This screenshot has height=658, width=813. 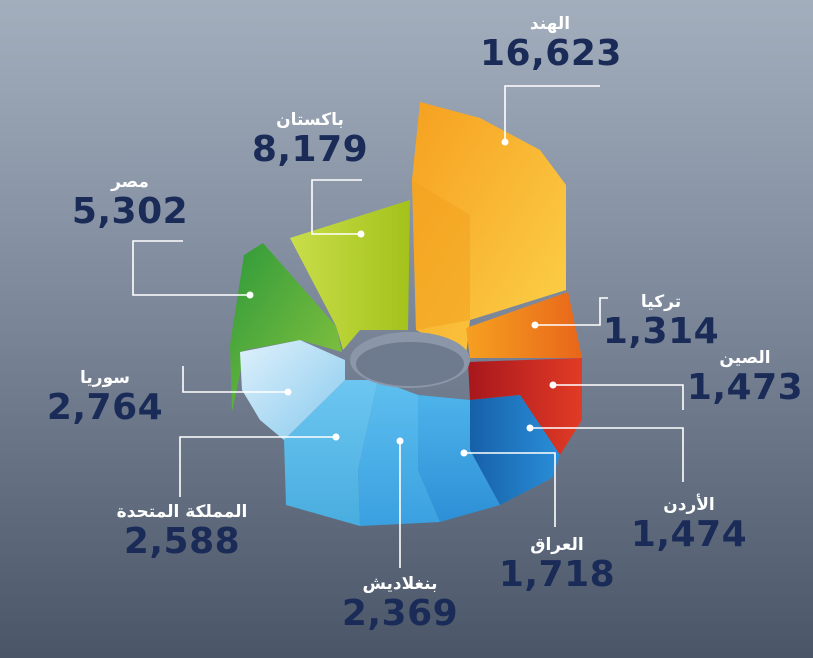 What do you see at coordinates (553, 385) in the screenshot?
I see `dot-china` at bounding box center [553, 385].